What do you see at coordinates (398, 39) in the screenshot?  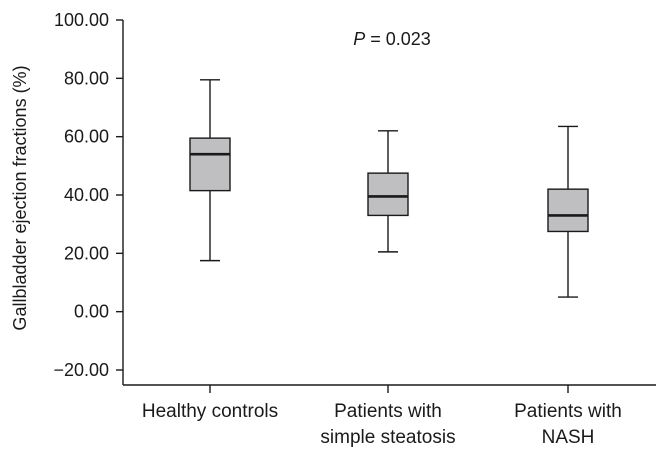 I see `p-value-text: = 0.023` at bounding box center [398, 39].